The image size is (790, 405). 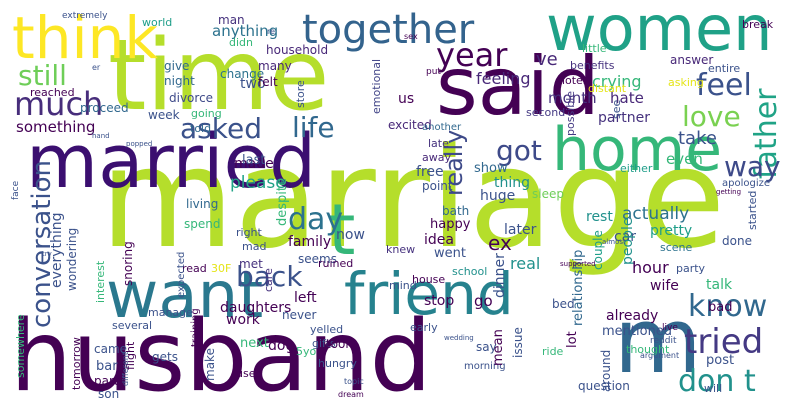 I want to click on word-household: household, so click(x=297, y=50).